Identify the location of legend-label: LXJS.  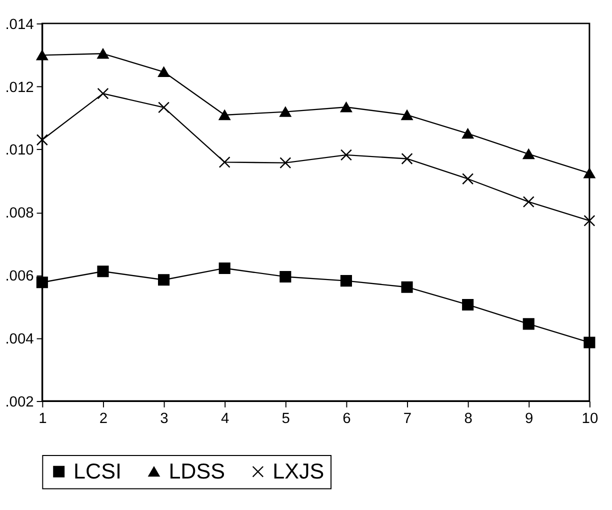
(298, 471).